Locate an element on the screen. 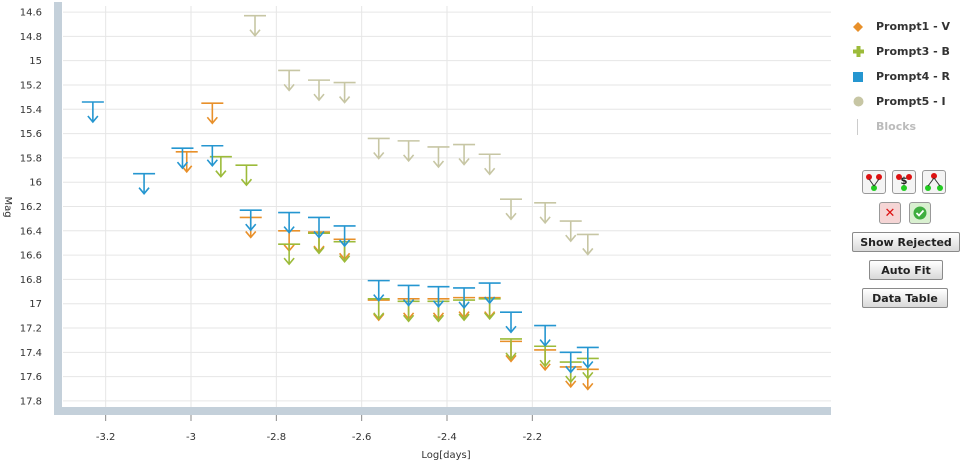  data-table-button: Data Table is located at coordinates (905, 298).